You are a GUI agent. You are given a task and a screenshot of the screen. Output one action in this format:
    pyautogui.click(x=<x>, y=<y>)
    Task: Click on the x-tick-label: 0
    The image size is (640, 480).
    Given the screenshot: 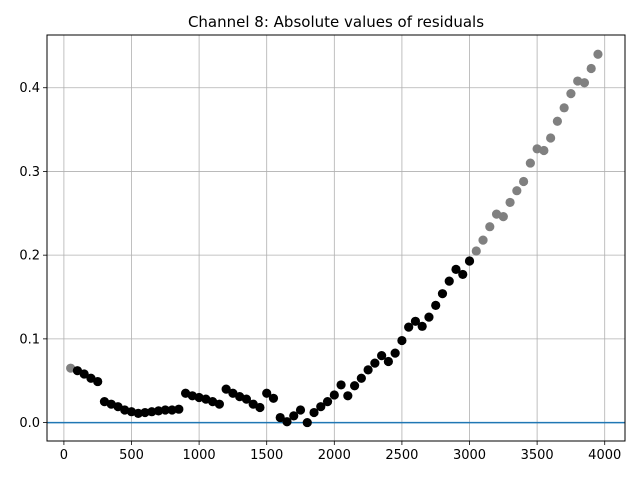 What is the action you would take?
    pyautogui.click(x=64, y=455)
    